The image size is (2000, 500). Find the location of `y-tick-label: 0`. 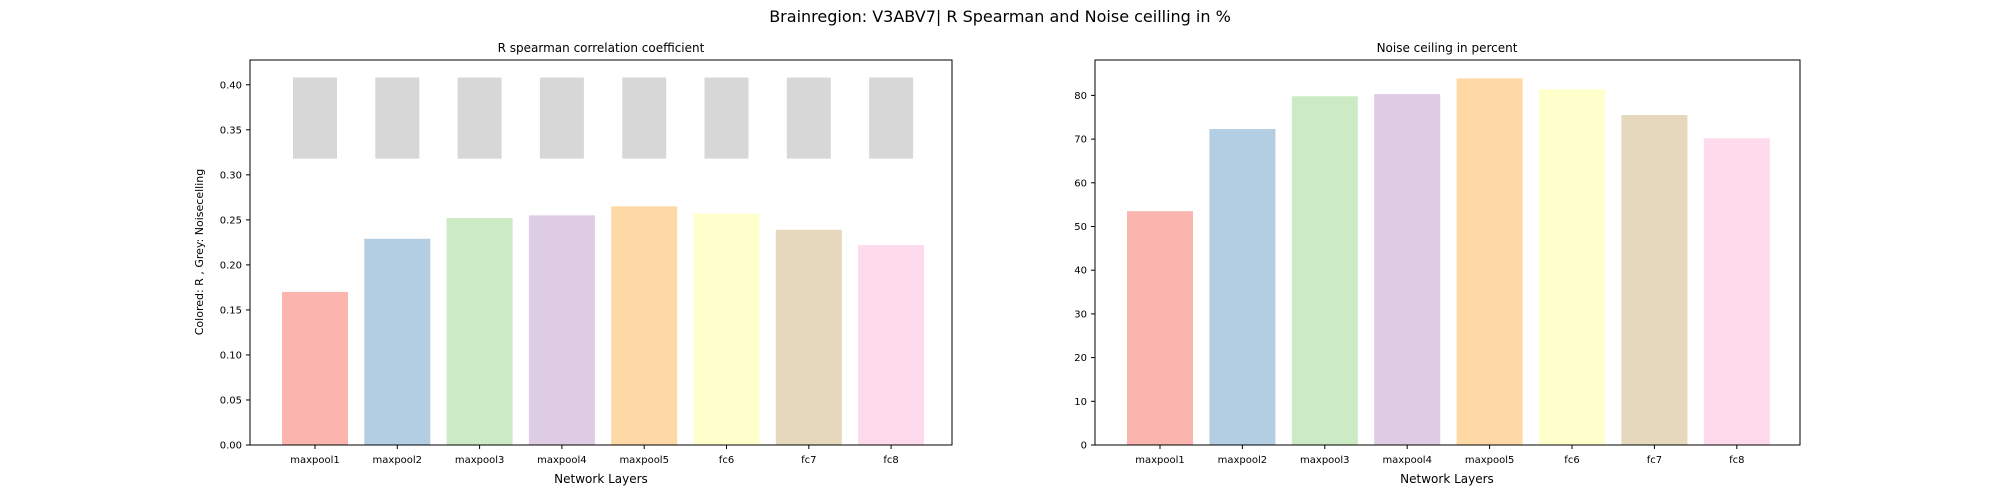

y-tick-label: 0 is located at coordinates (1084, 446).